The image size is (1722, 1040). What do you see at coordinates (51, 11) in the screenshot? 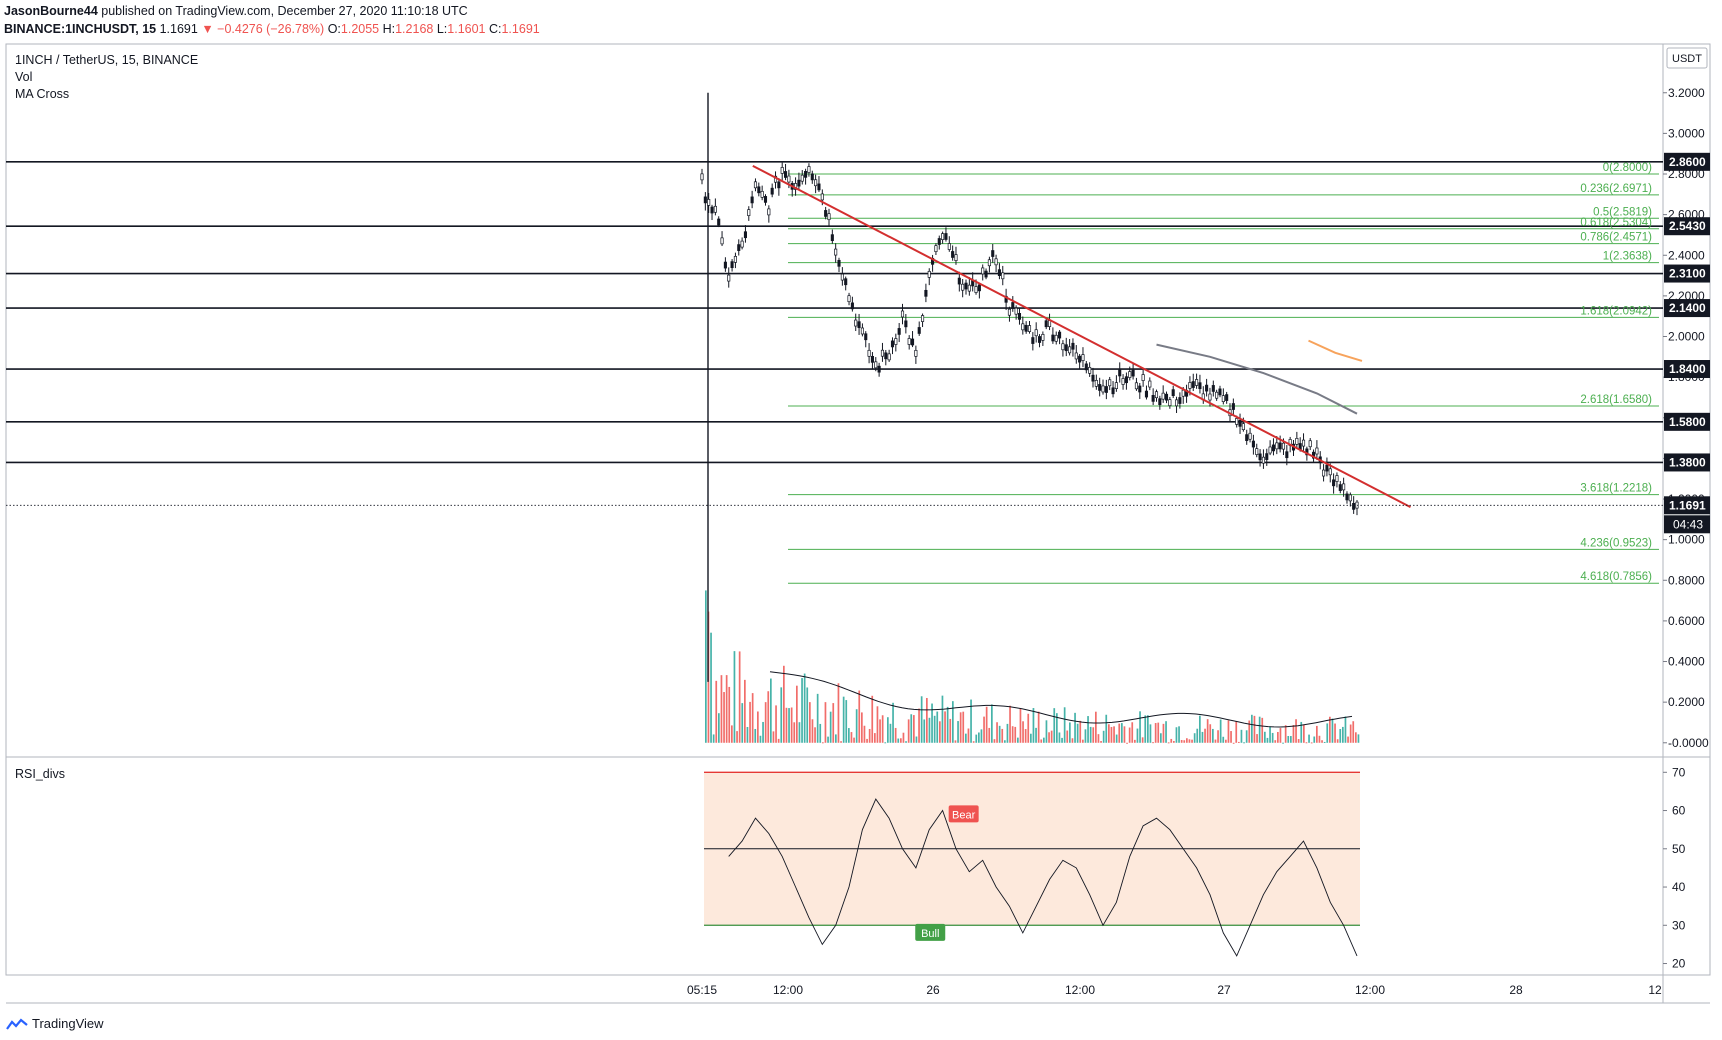
I see `author-name: JasonBourne44` at bounding box center [51, 11].